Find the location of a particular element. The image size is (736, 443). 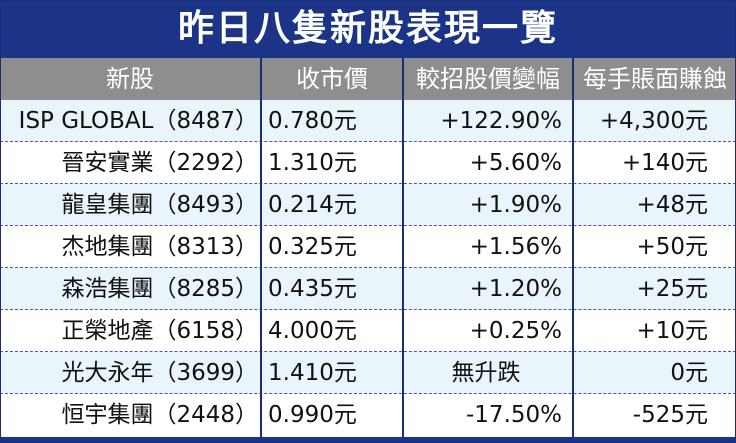

stock-name: ISP GLOBAL（8487） is located at coordinates (138, 121).